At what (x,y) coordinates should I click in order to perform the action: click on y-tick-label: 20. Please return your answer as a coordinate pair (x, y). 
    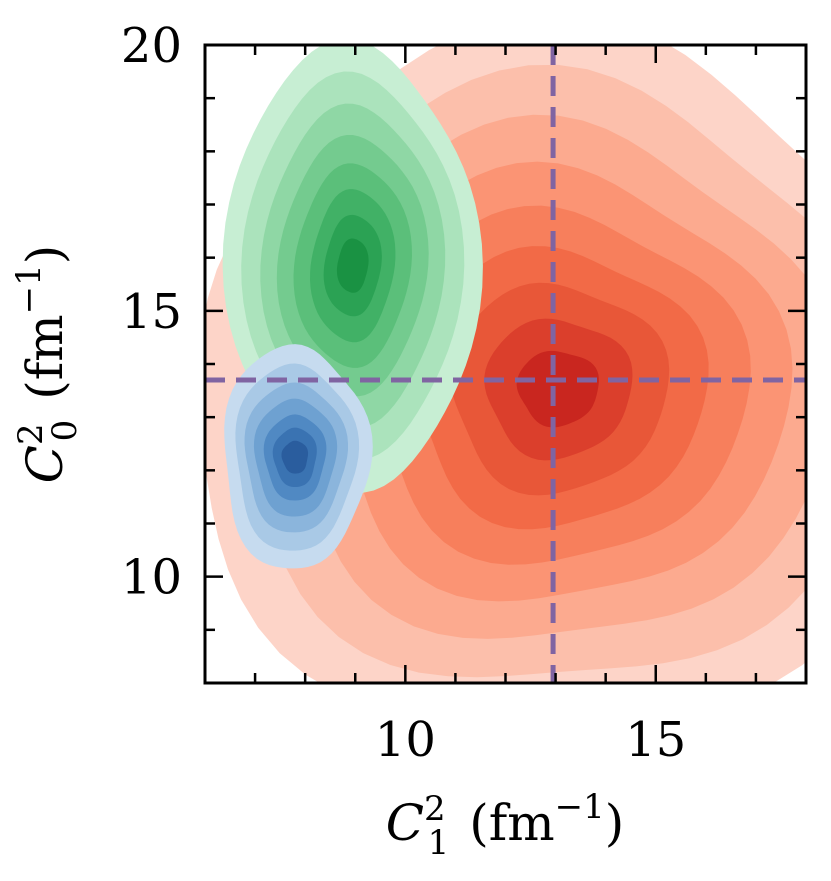
    Looking at the image, I should click on (151, 46).